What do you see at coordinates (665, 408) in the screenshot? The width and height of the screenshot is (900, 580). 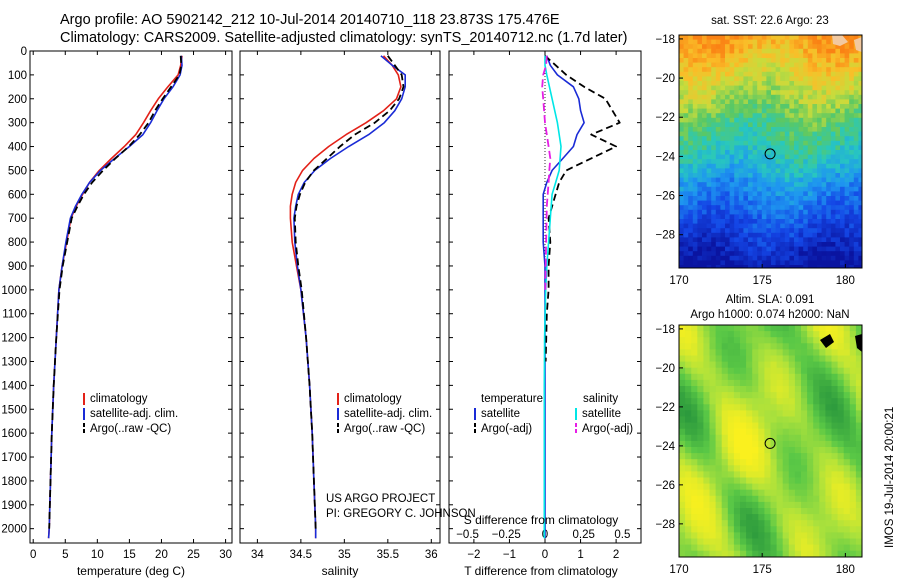 I see `latitude-tick-label: −22` at bounding box center [665, 408].